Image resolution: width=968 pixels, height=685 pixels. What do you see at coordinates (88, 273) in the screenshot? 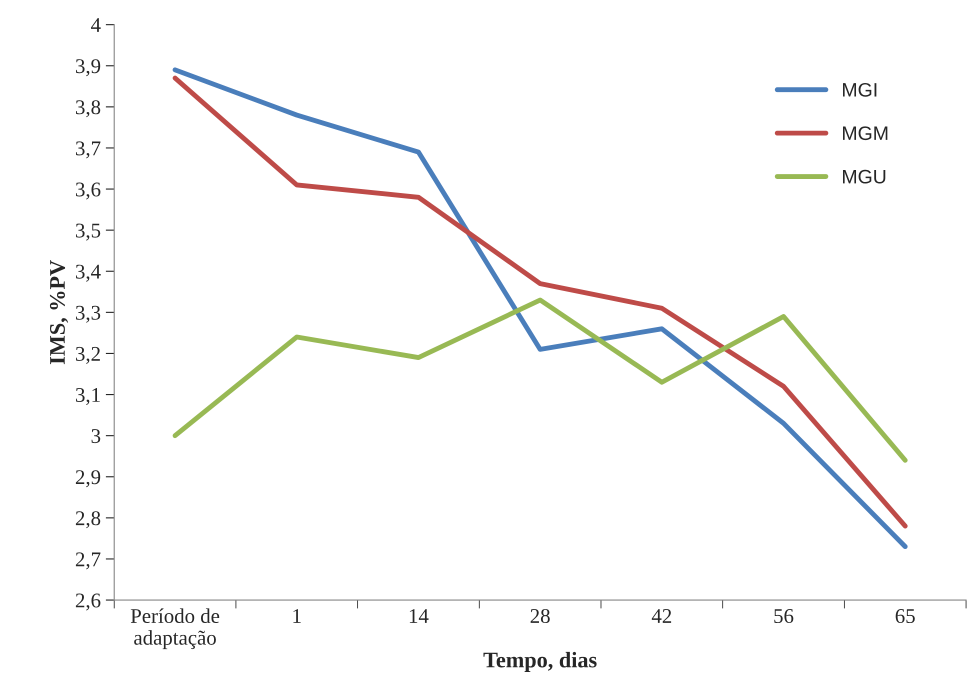
I see `y-tick-label: 3,4` at bounding box center [88, 273].